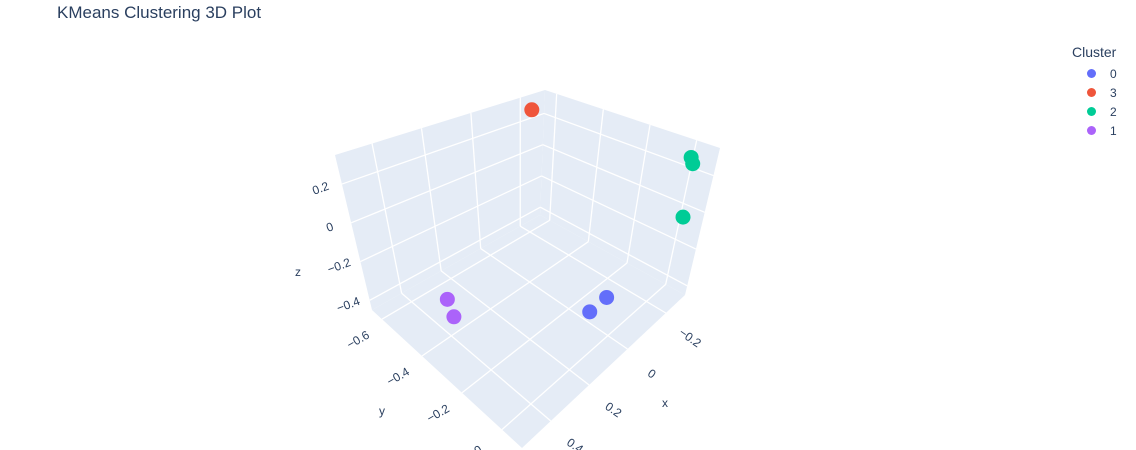 The width and height of the screenshot is (1136, 450). What do you see at coordinates (159, 12) in the screenshot?
I see `chart-title: KMeans Clustering 3D Plot` at bounding box center [159, 12].